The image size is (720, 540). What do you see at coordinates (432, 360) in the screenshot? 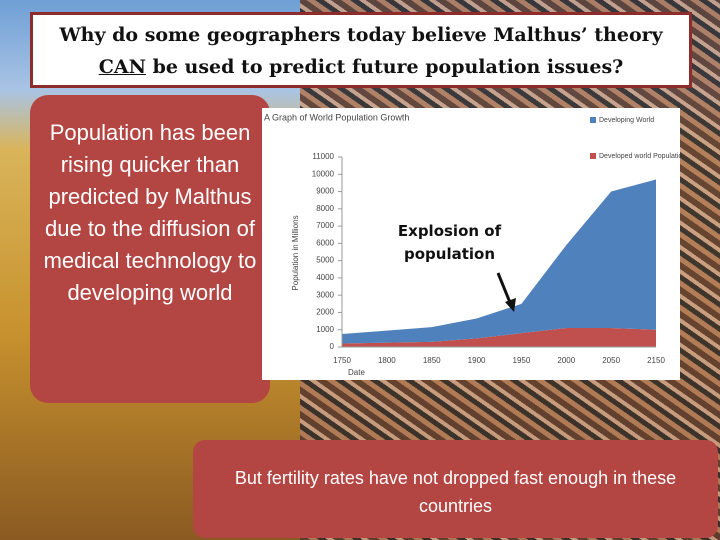
I see `x-tick-label: 1850` at bounding box center [432, 360].